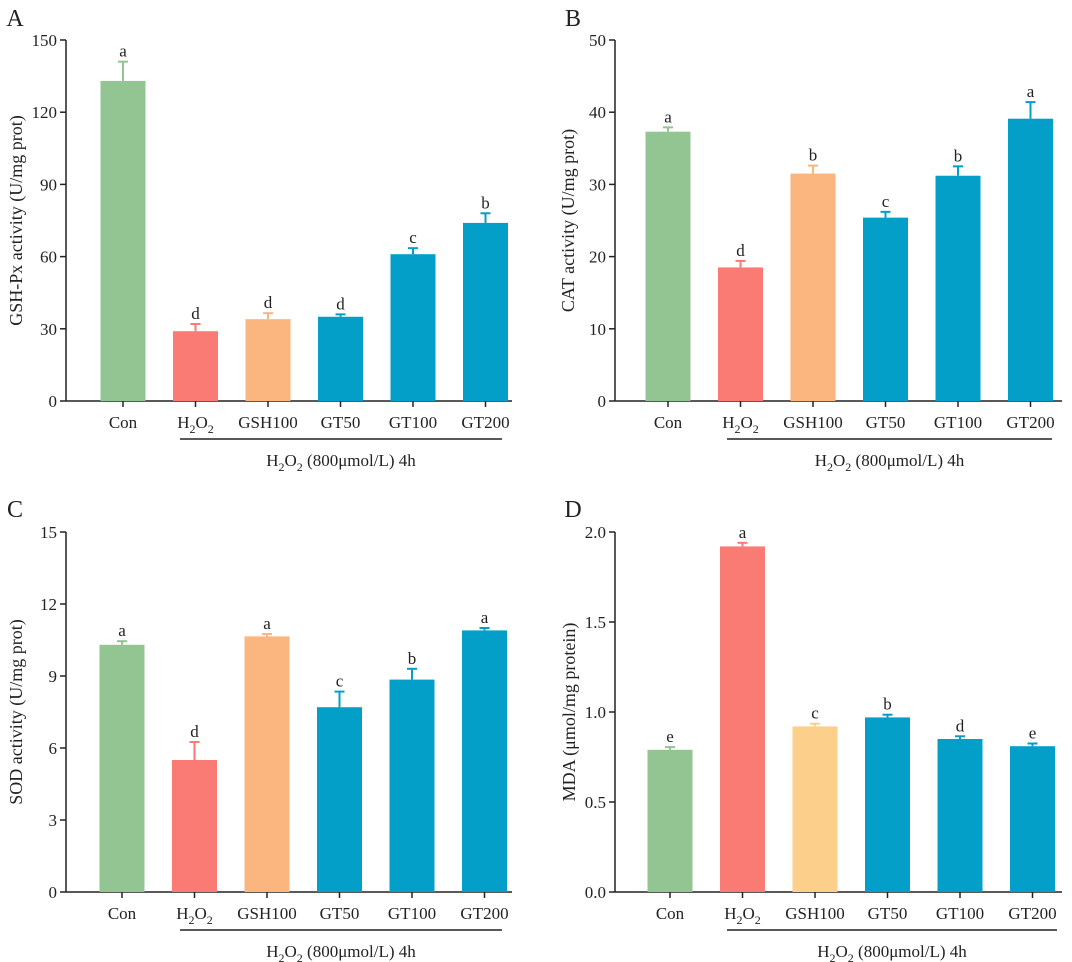  I want to click on panel-letter: B, so click(573, 19).